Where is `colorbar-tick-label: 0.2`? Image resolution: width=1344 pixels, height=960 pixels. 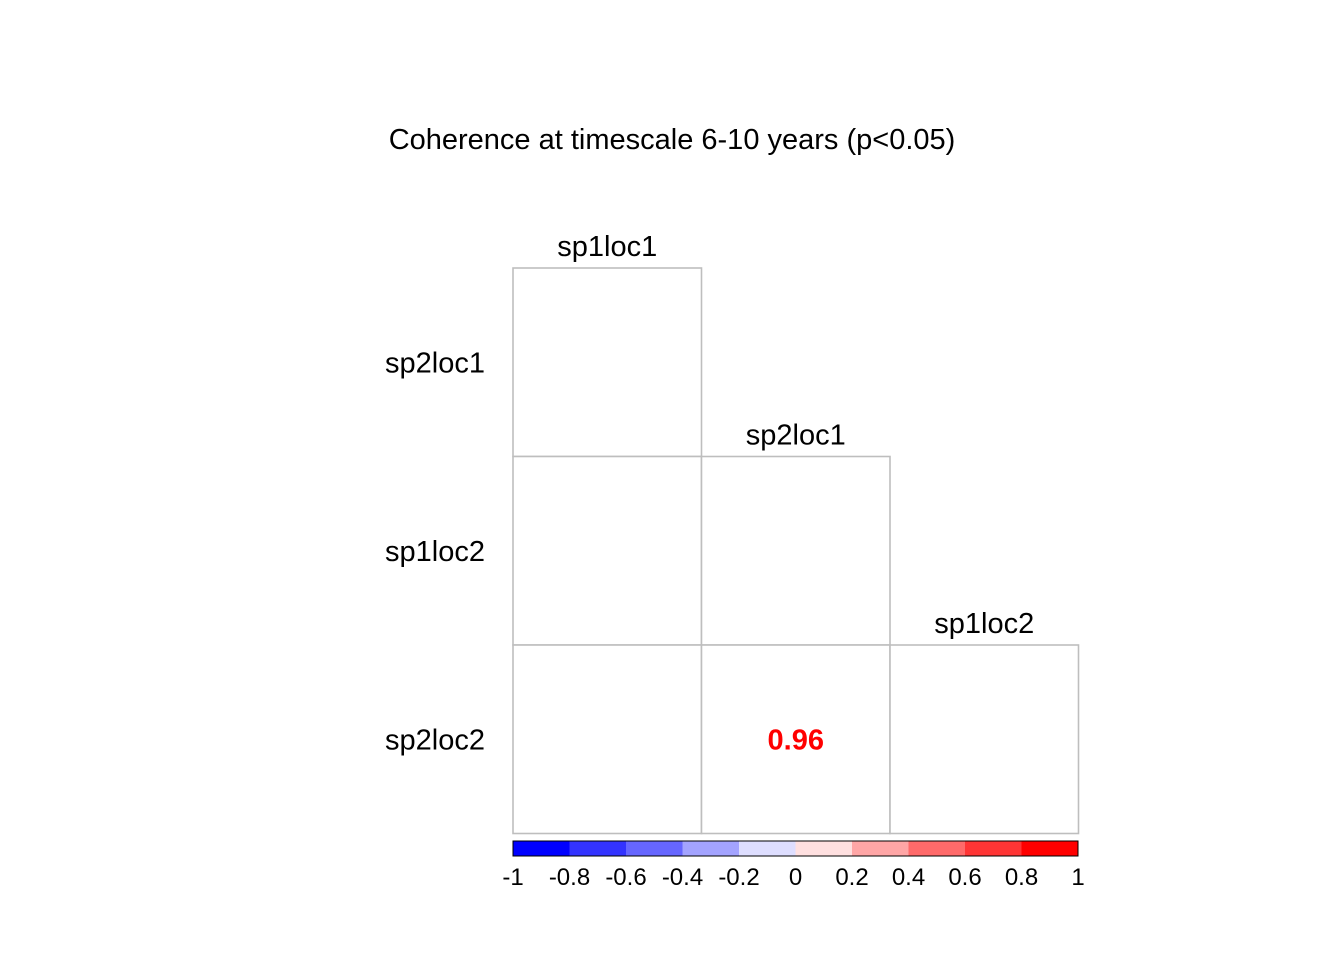
colorbar-tick-label: 0.2 is located at coordinates (851, 877).